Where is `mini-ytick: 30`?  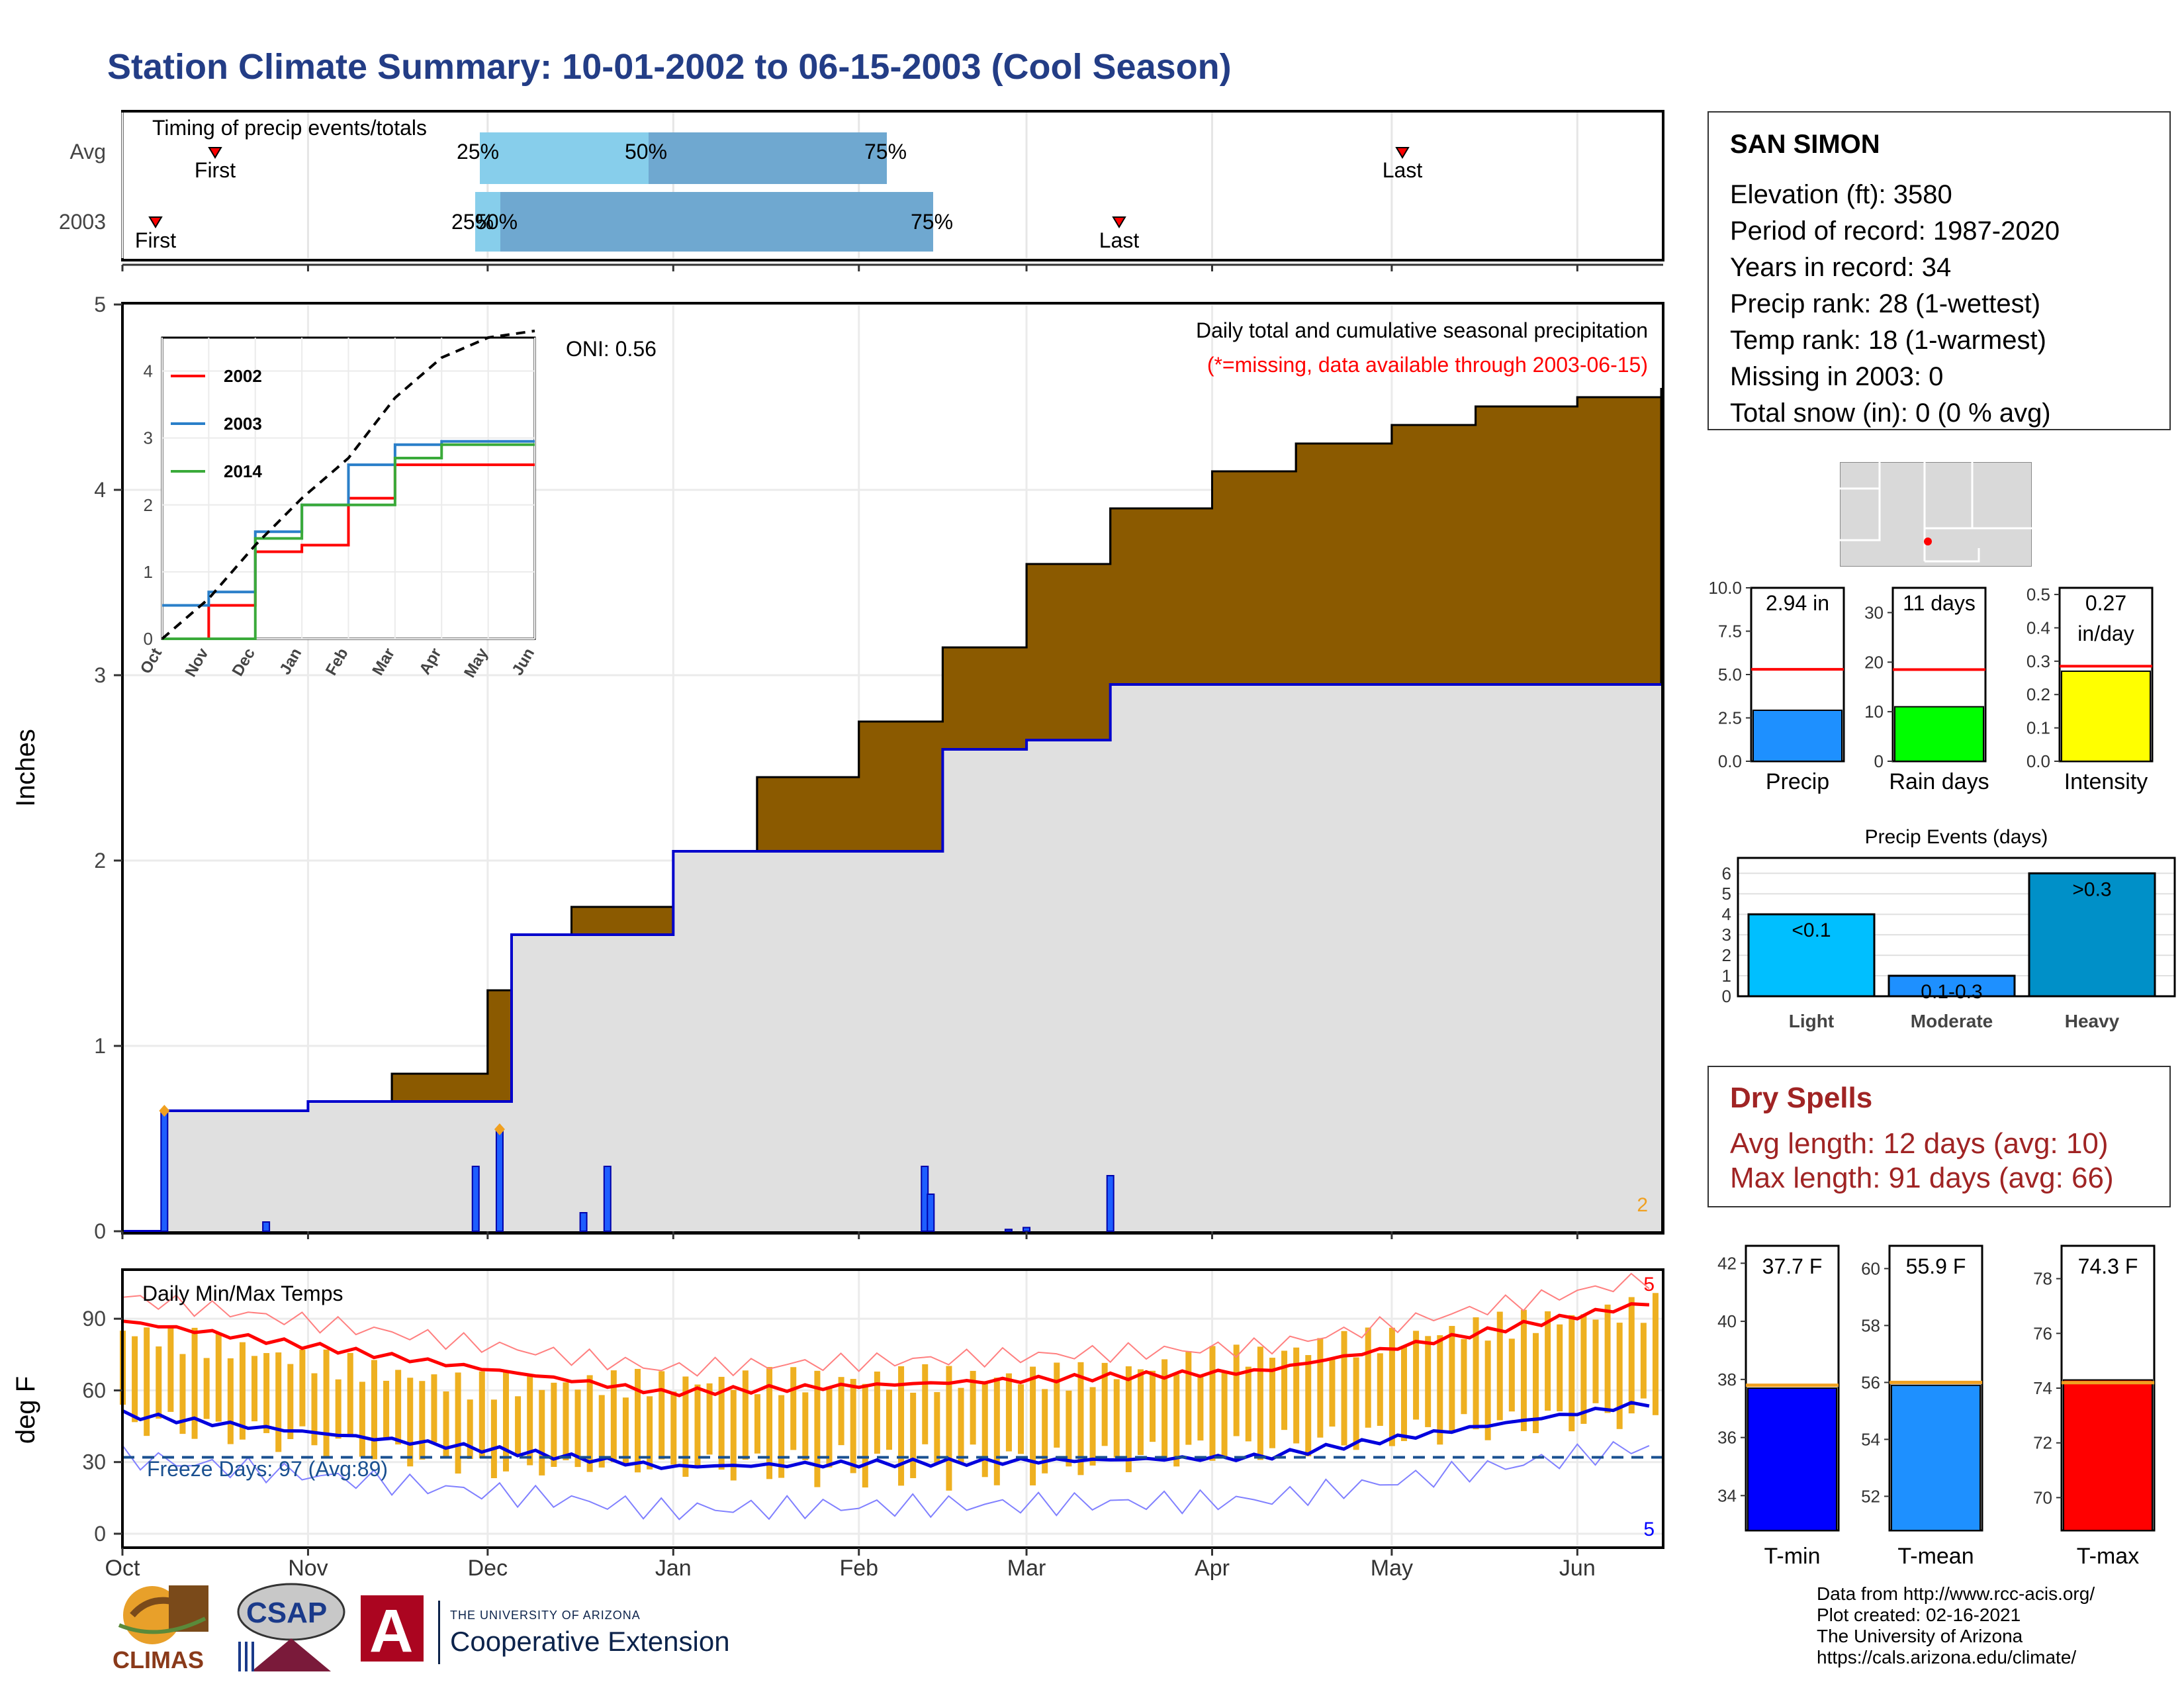
mini-ytick: 30 is located at coordinates (1874, 612).